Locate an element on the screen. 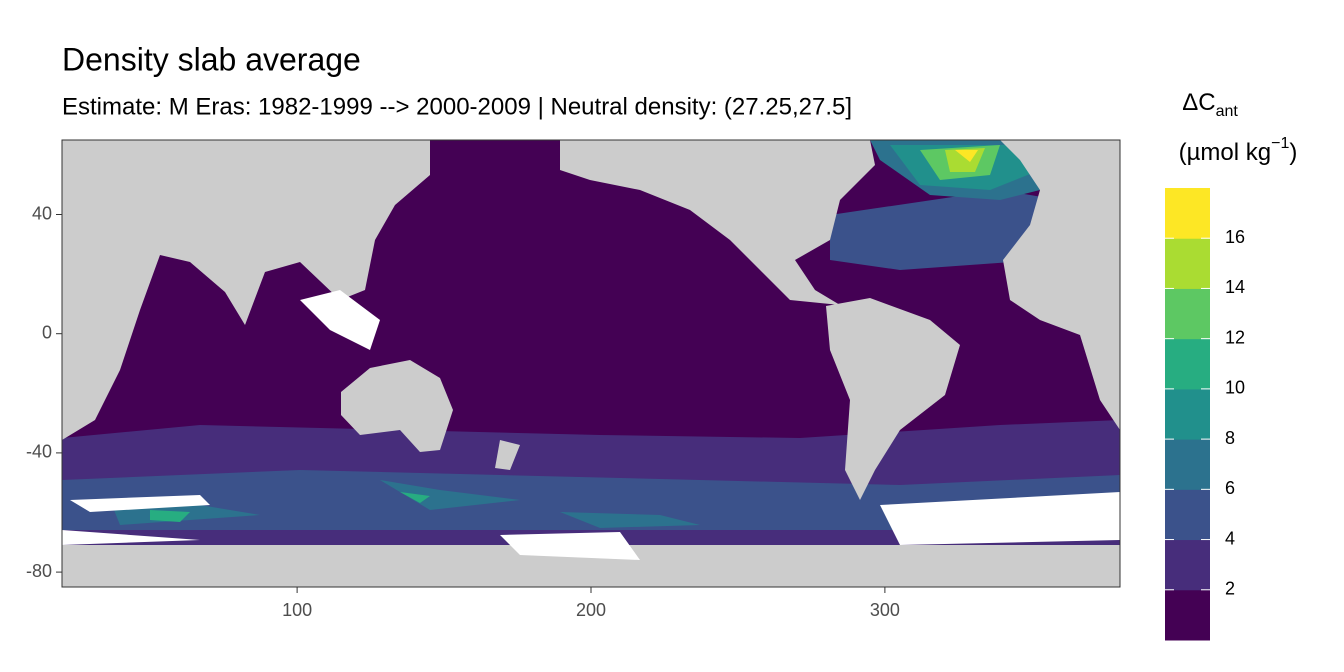  y-tick-label: -40 is located at coordinates (39, 452).